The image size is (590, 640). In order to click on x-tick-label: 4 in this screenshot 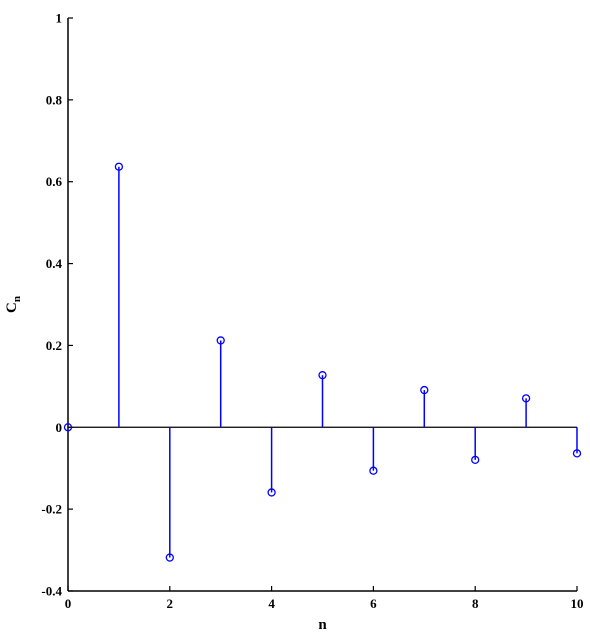, I will do `click(271, 603)`.